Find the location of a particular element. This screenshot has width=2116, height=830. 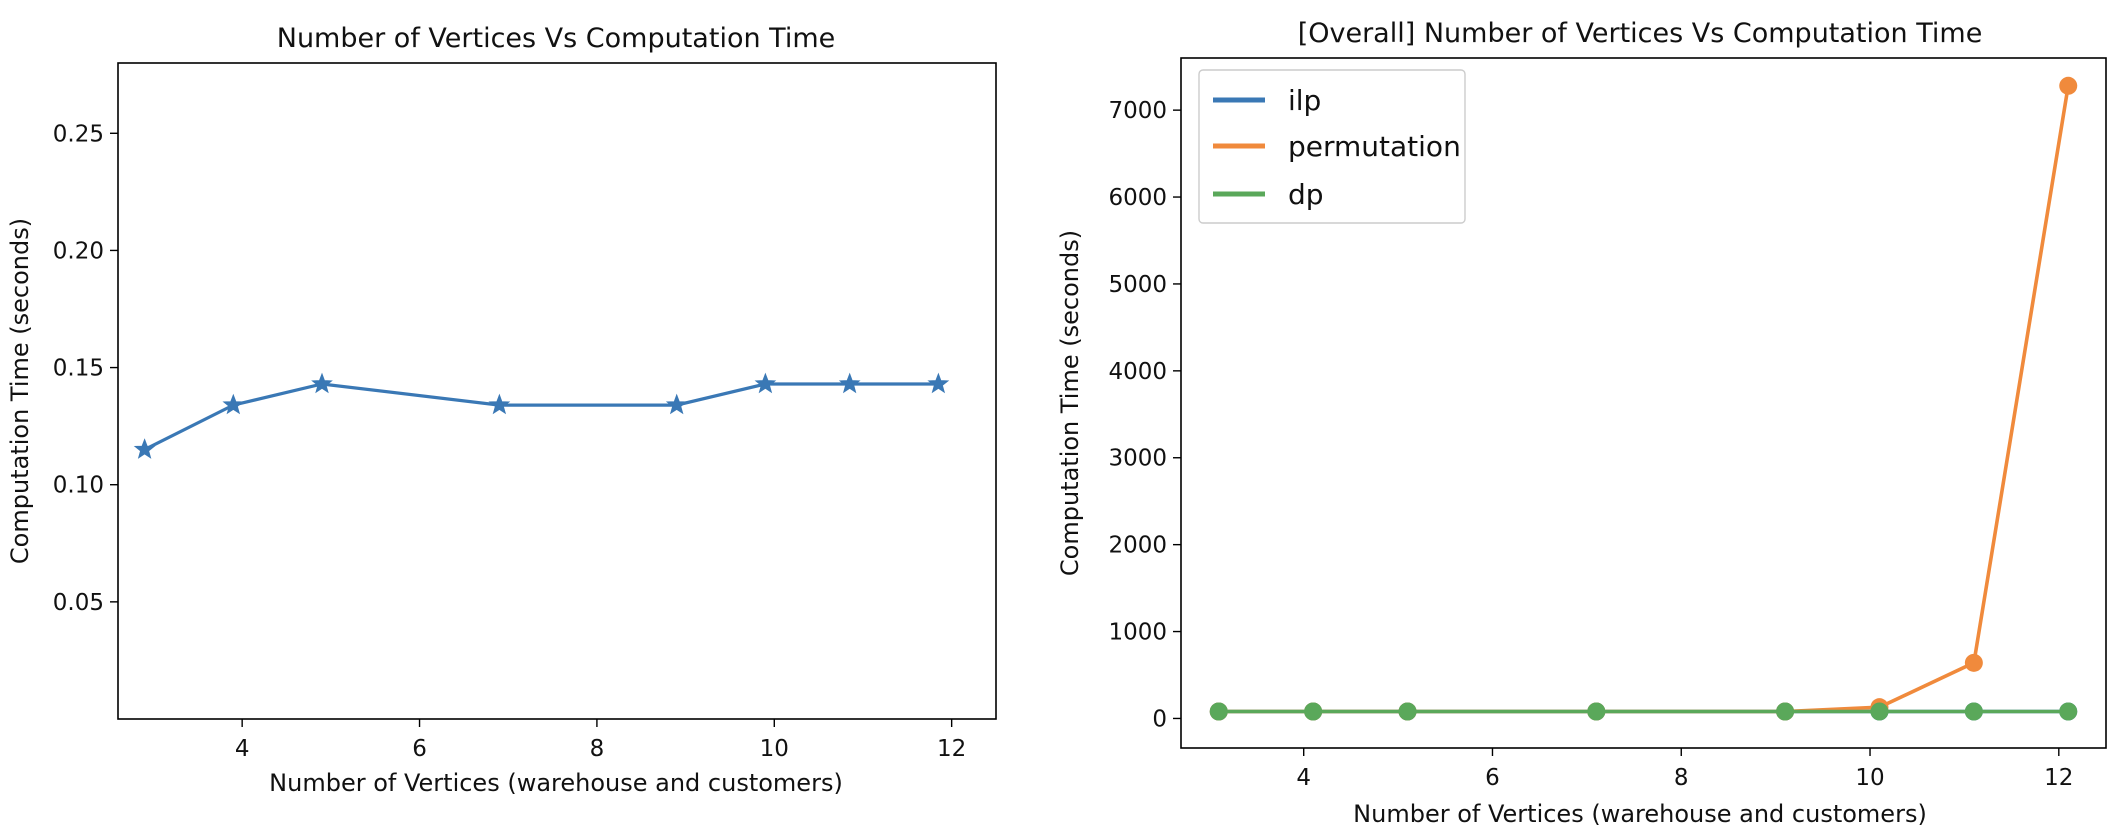

y-tick-label: 0.15 is located at coordinates (78, 369).